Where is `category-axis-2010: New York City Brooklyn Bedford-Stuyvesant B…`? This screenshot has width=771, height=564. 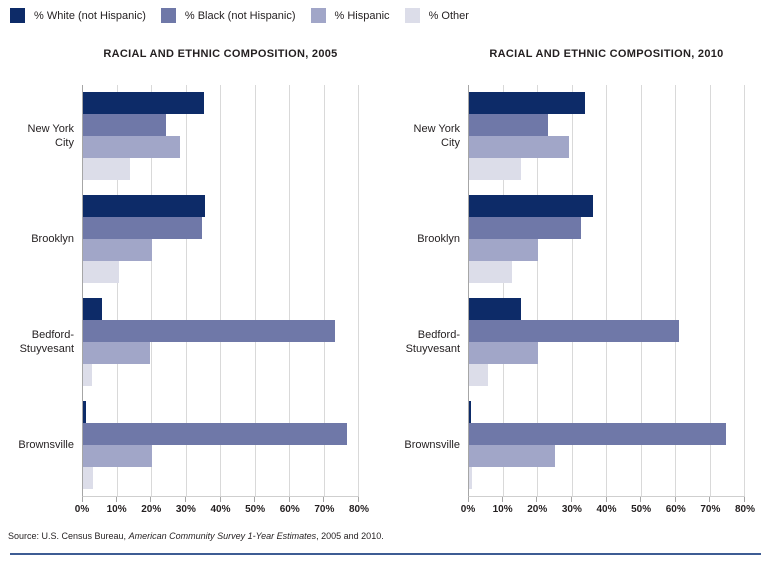
category-axis-2010: New York City Brooklyn Bedford-Stuyvesant B… is located at coordinates (430, 291).